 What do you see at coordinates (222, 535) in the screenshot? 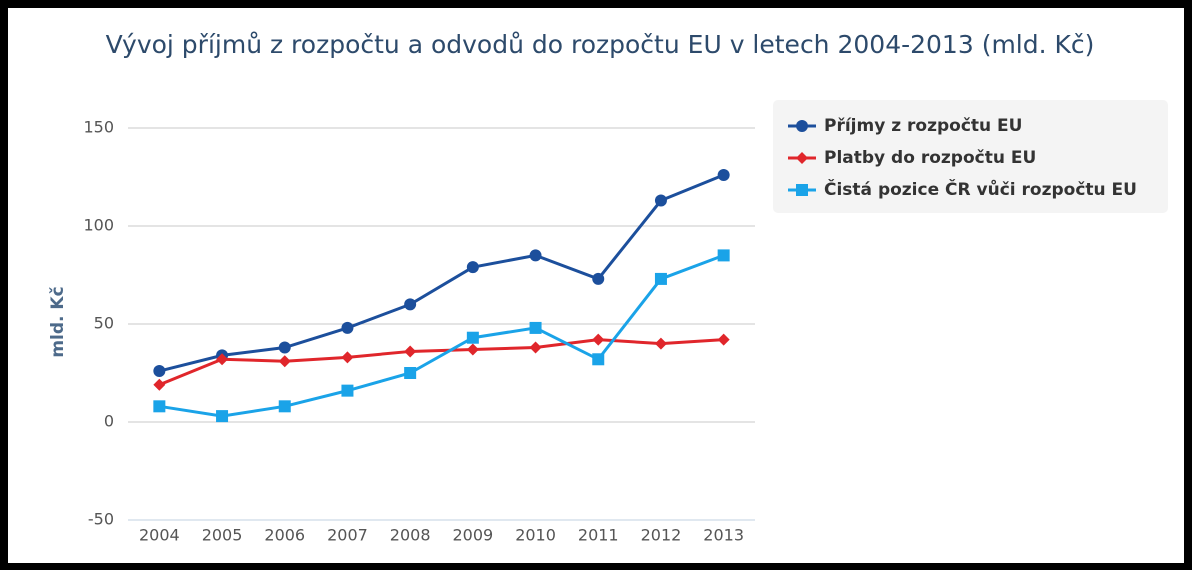
I see `x-tick-label: 2005` at bounding box center [222, 535].